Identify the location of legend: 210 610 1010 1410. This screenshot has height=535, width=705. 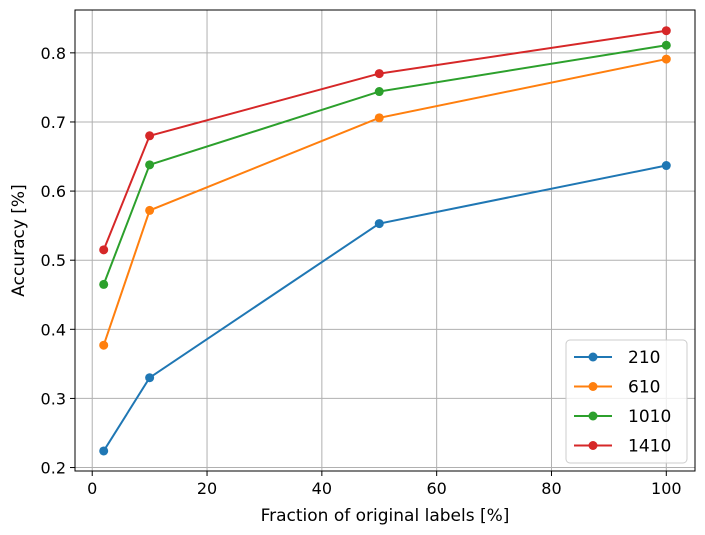
(626, 401).